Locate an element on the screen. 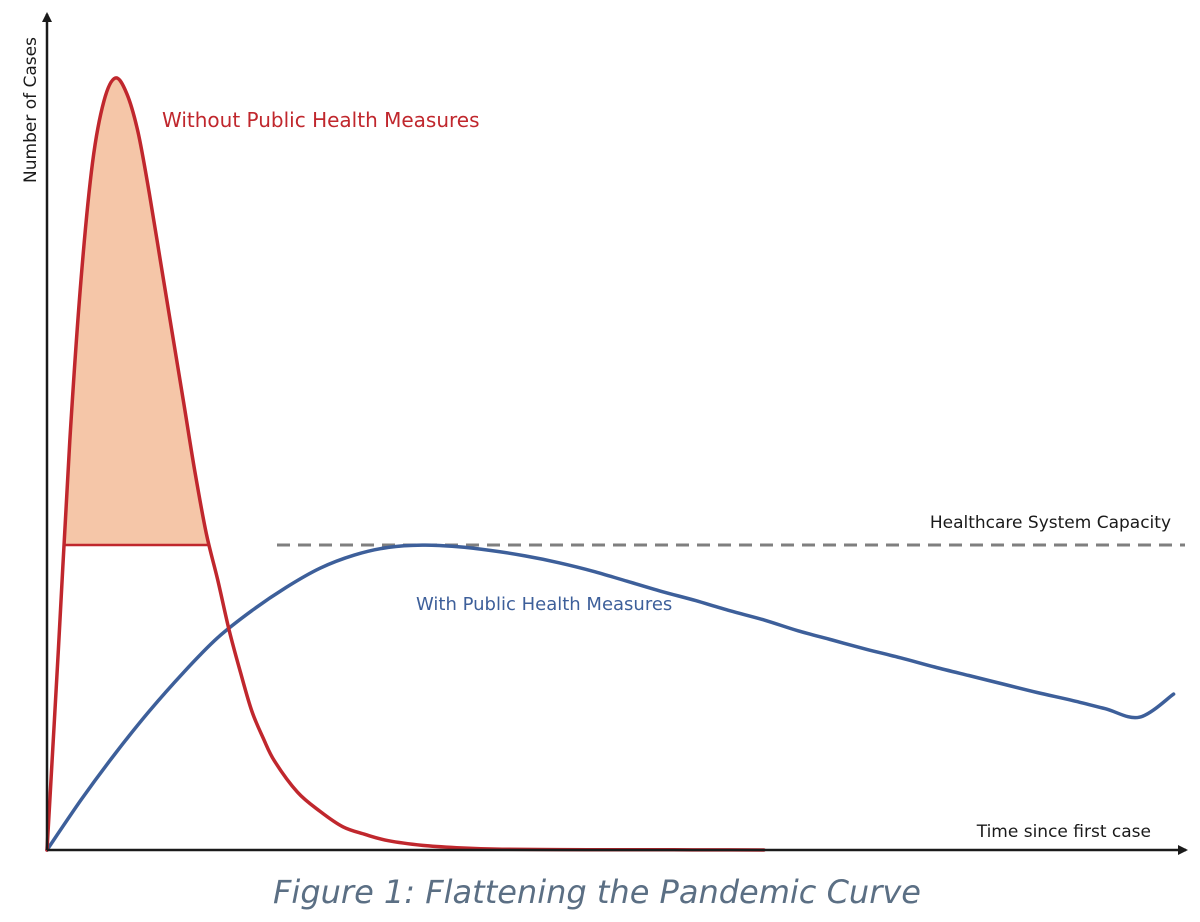 Image resolution: width=1200 pixels, height=922 pixels. without-measures-label: Without Public Health Measures is located at coordinates (321, 120).